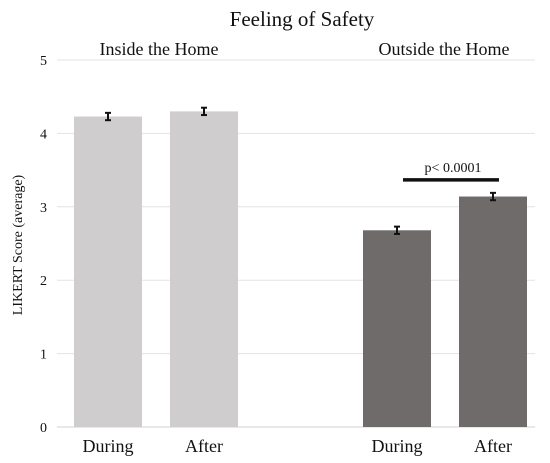  Describe the element at coordinates (204, 269) in the screenshot. I see `bar-0-after` at that location.